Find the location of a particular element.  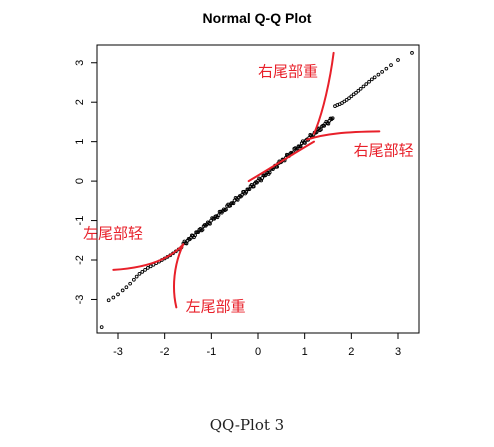

x-tick-label: 0 is located at coordinates (258, 352).